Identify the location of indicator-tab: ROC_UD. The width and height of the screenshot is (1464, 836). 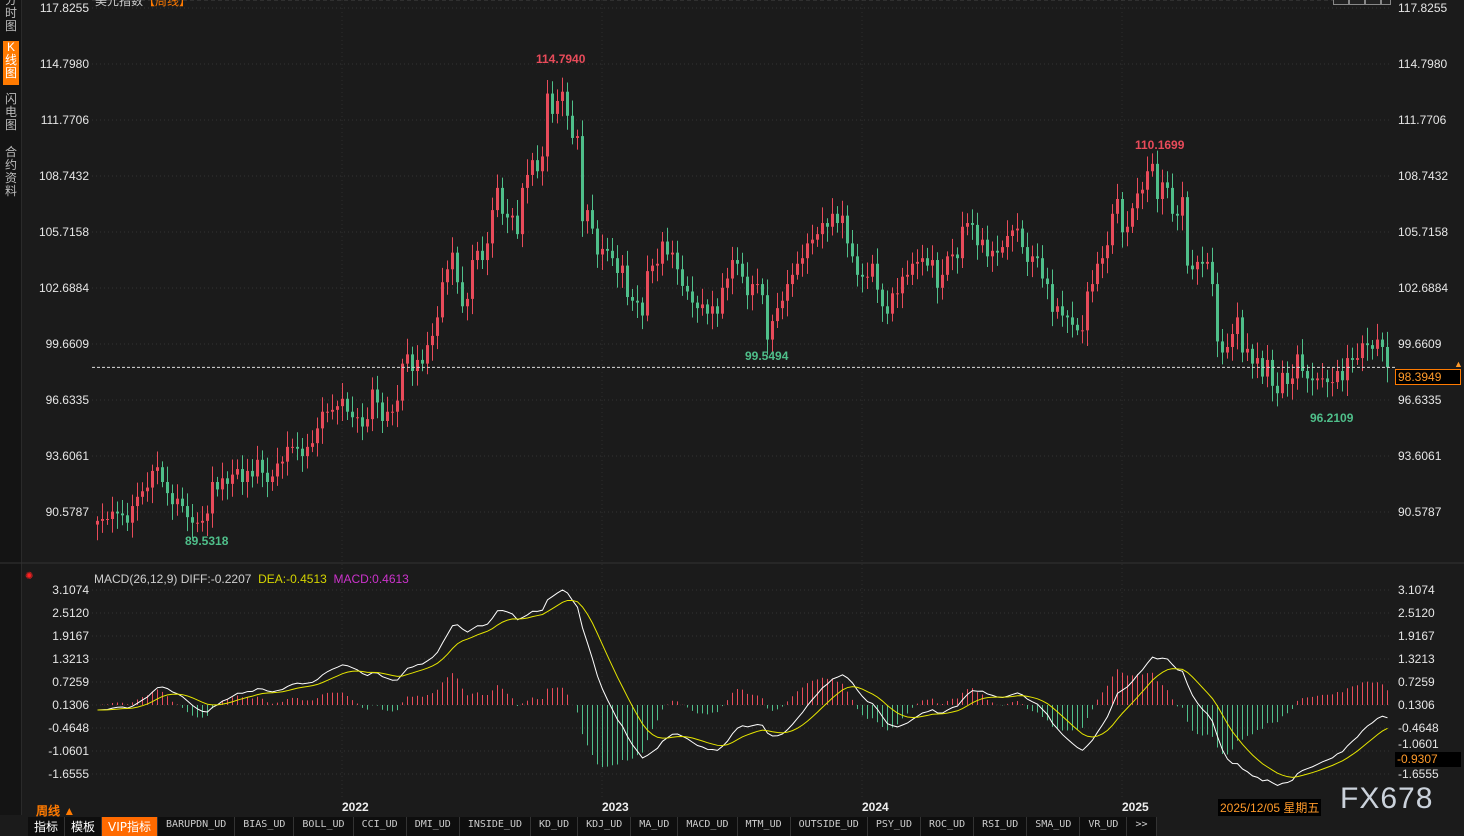
(948, 826).